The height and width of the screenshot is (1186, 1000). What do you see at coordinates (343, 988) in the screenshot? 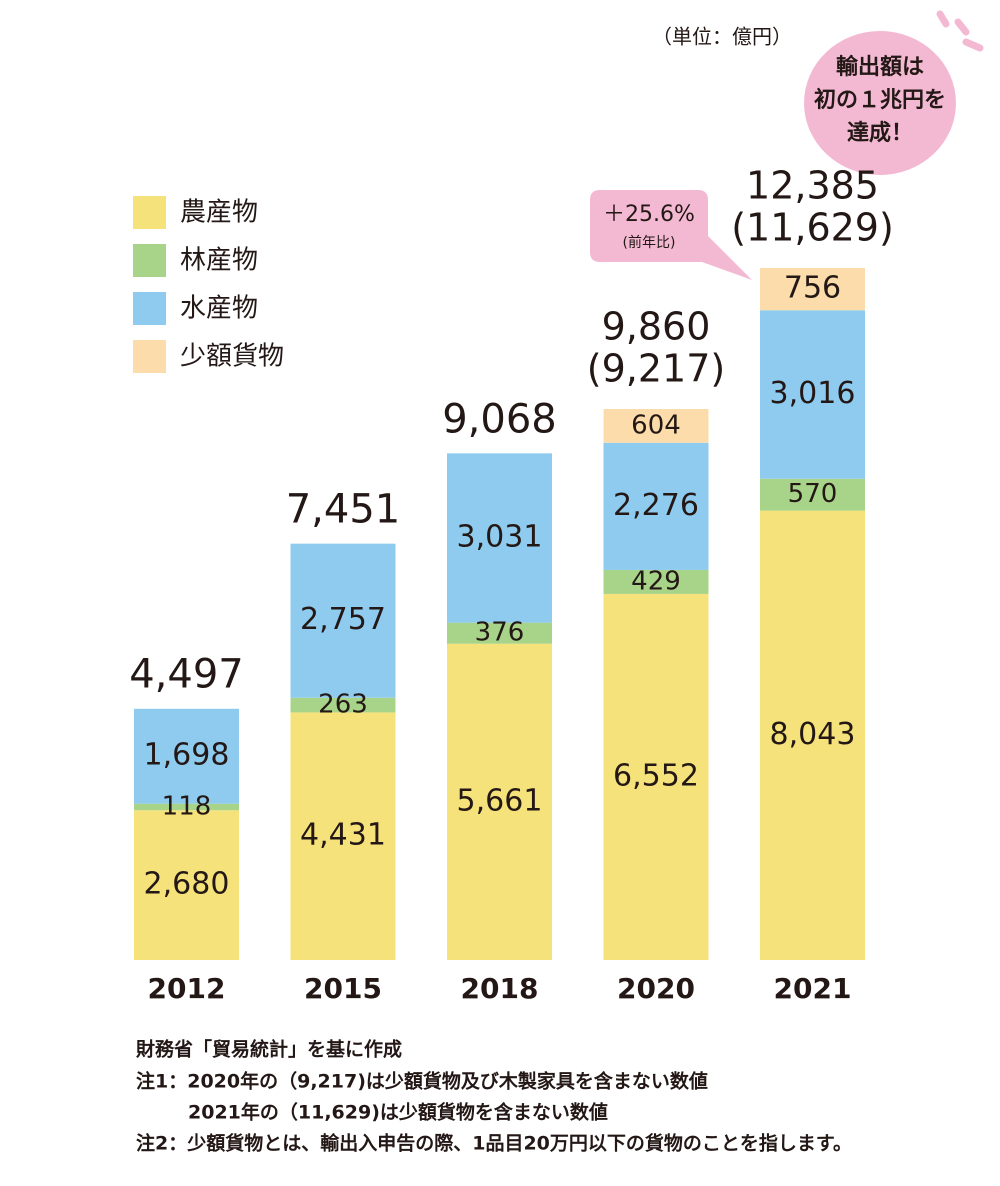
I see `x-tick-label: 2015` at bounding box center [343, 988].